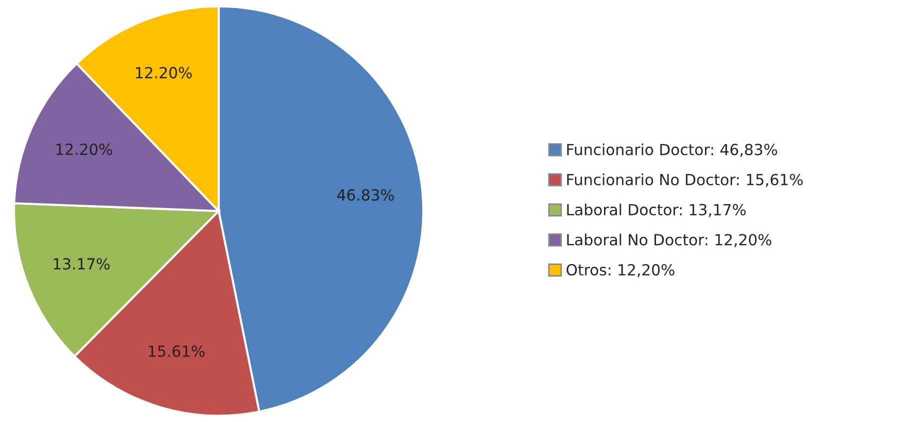  What do you see at coordinates (672, 150) in the screenshot?
I see `legend-label: Funcionario Doctor: 46,83%` at bounding box center [672, 150].